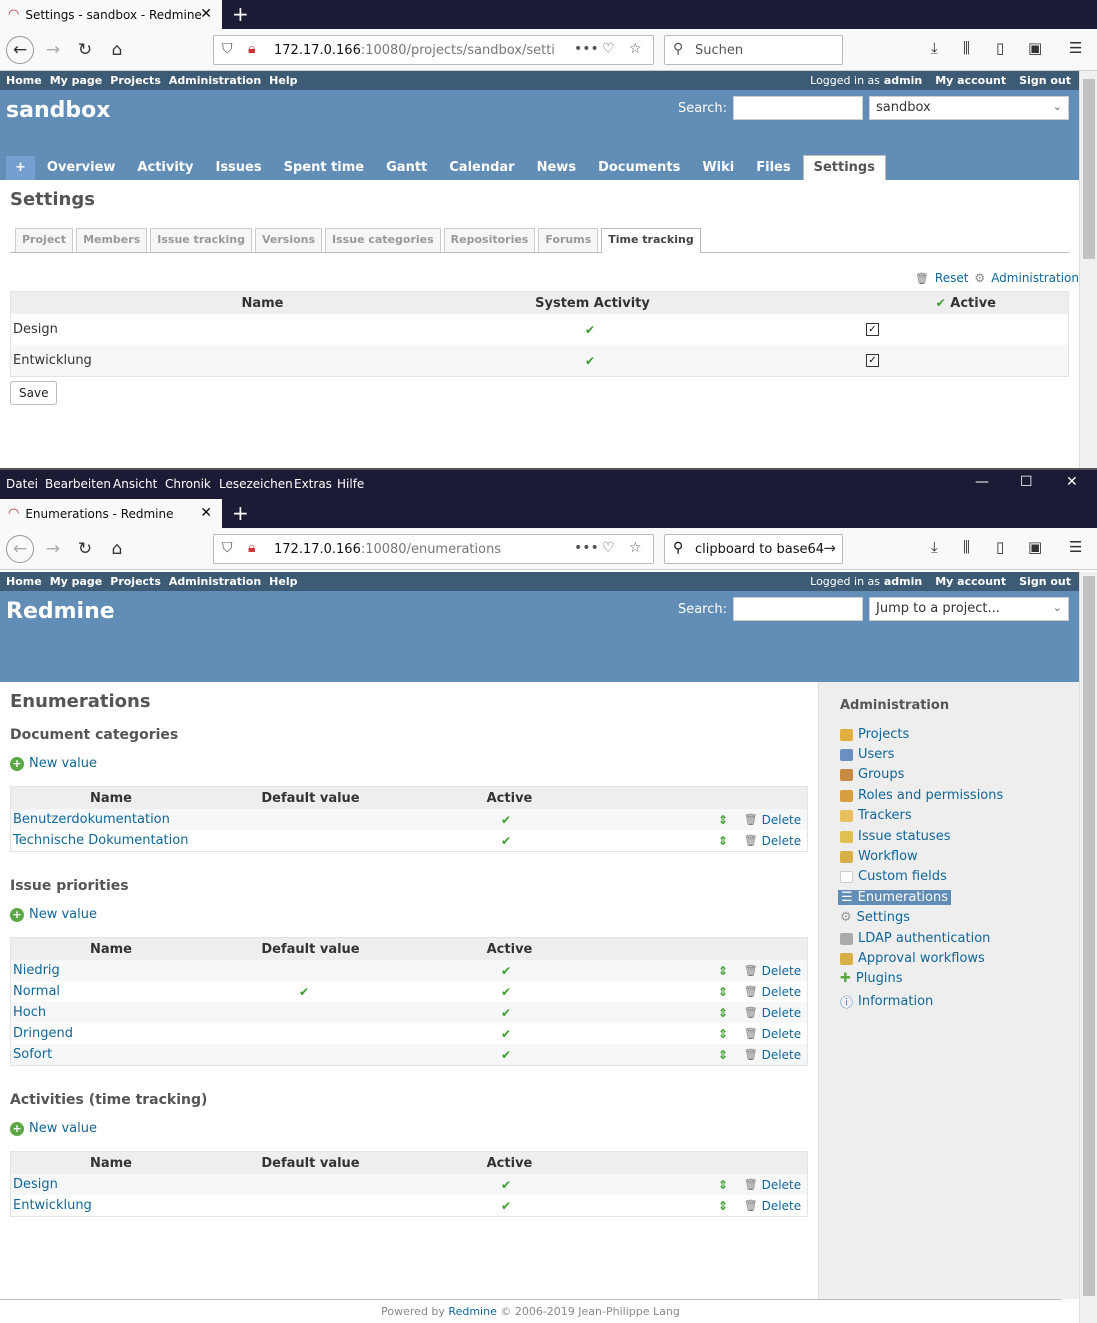  What do you see at coordinates (252, 548) in the screenshot?
I see `insecure-lock-icon: 🔒︎` at bounding box center [252, 548].